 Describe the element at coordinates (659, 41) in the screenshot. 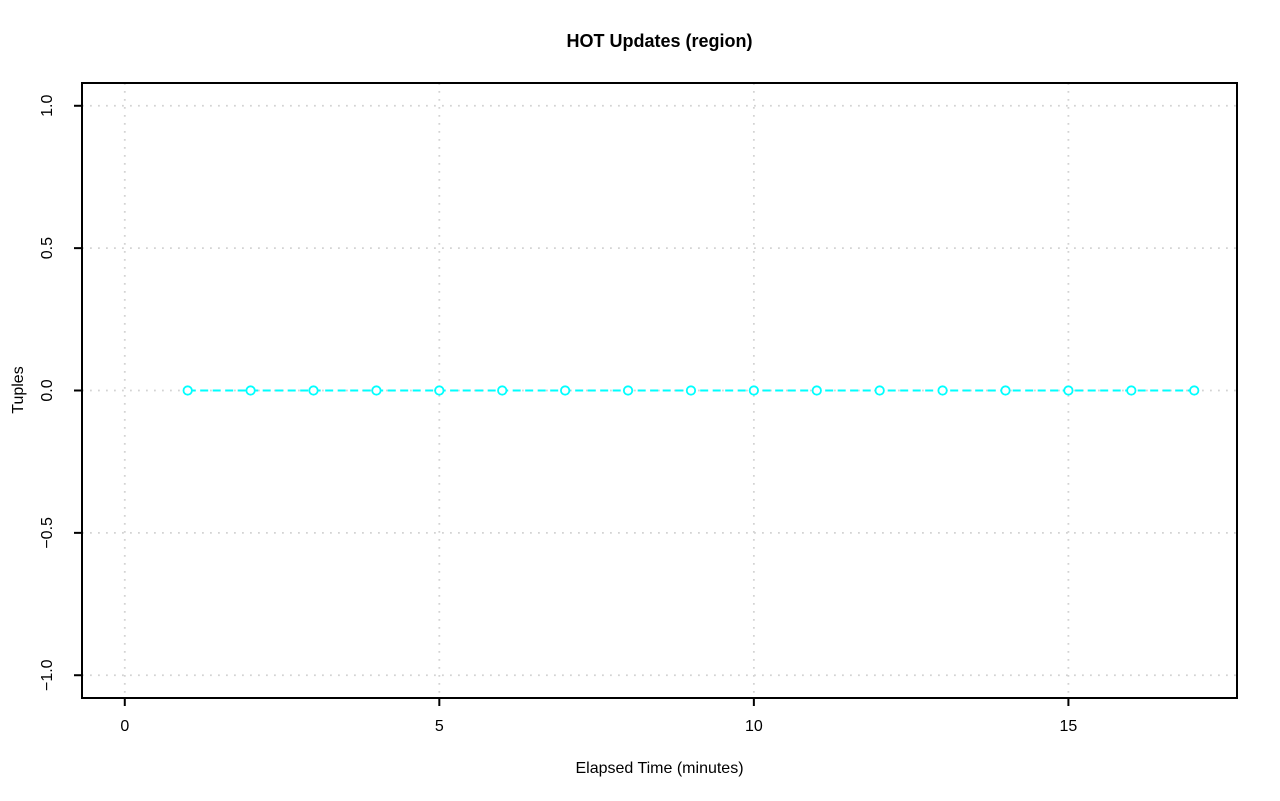

I see `chart-title: HOT Updates (region)` at that location.